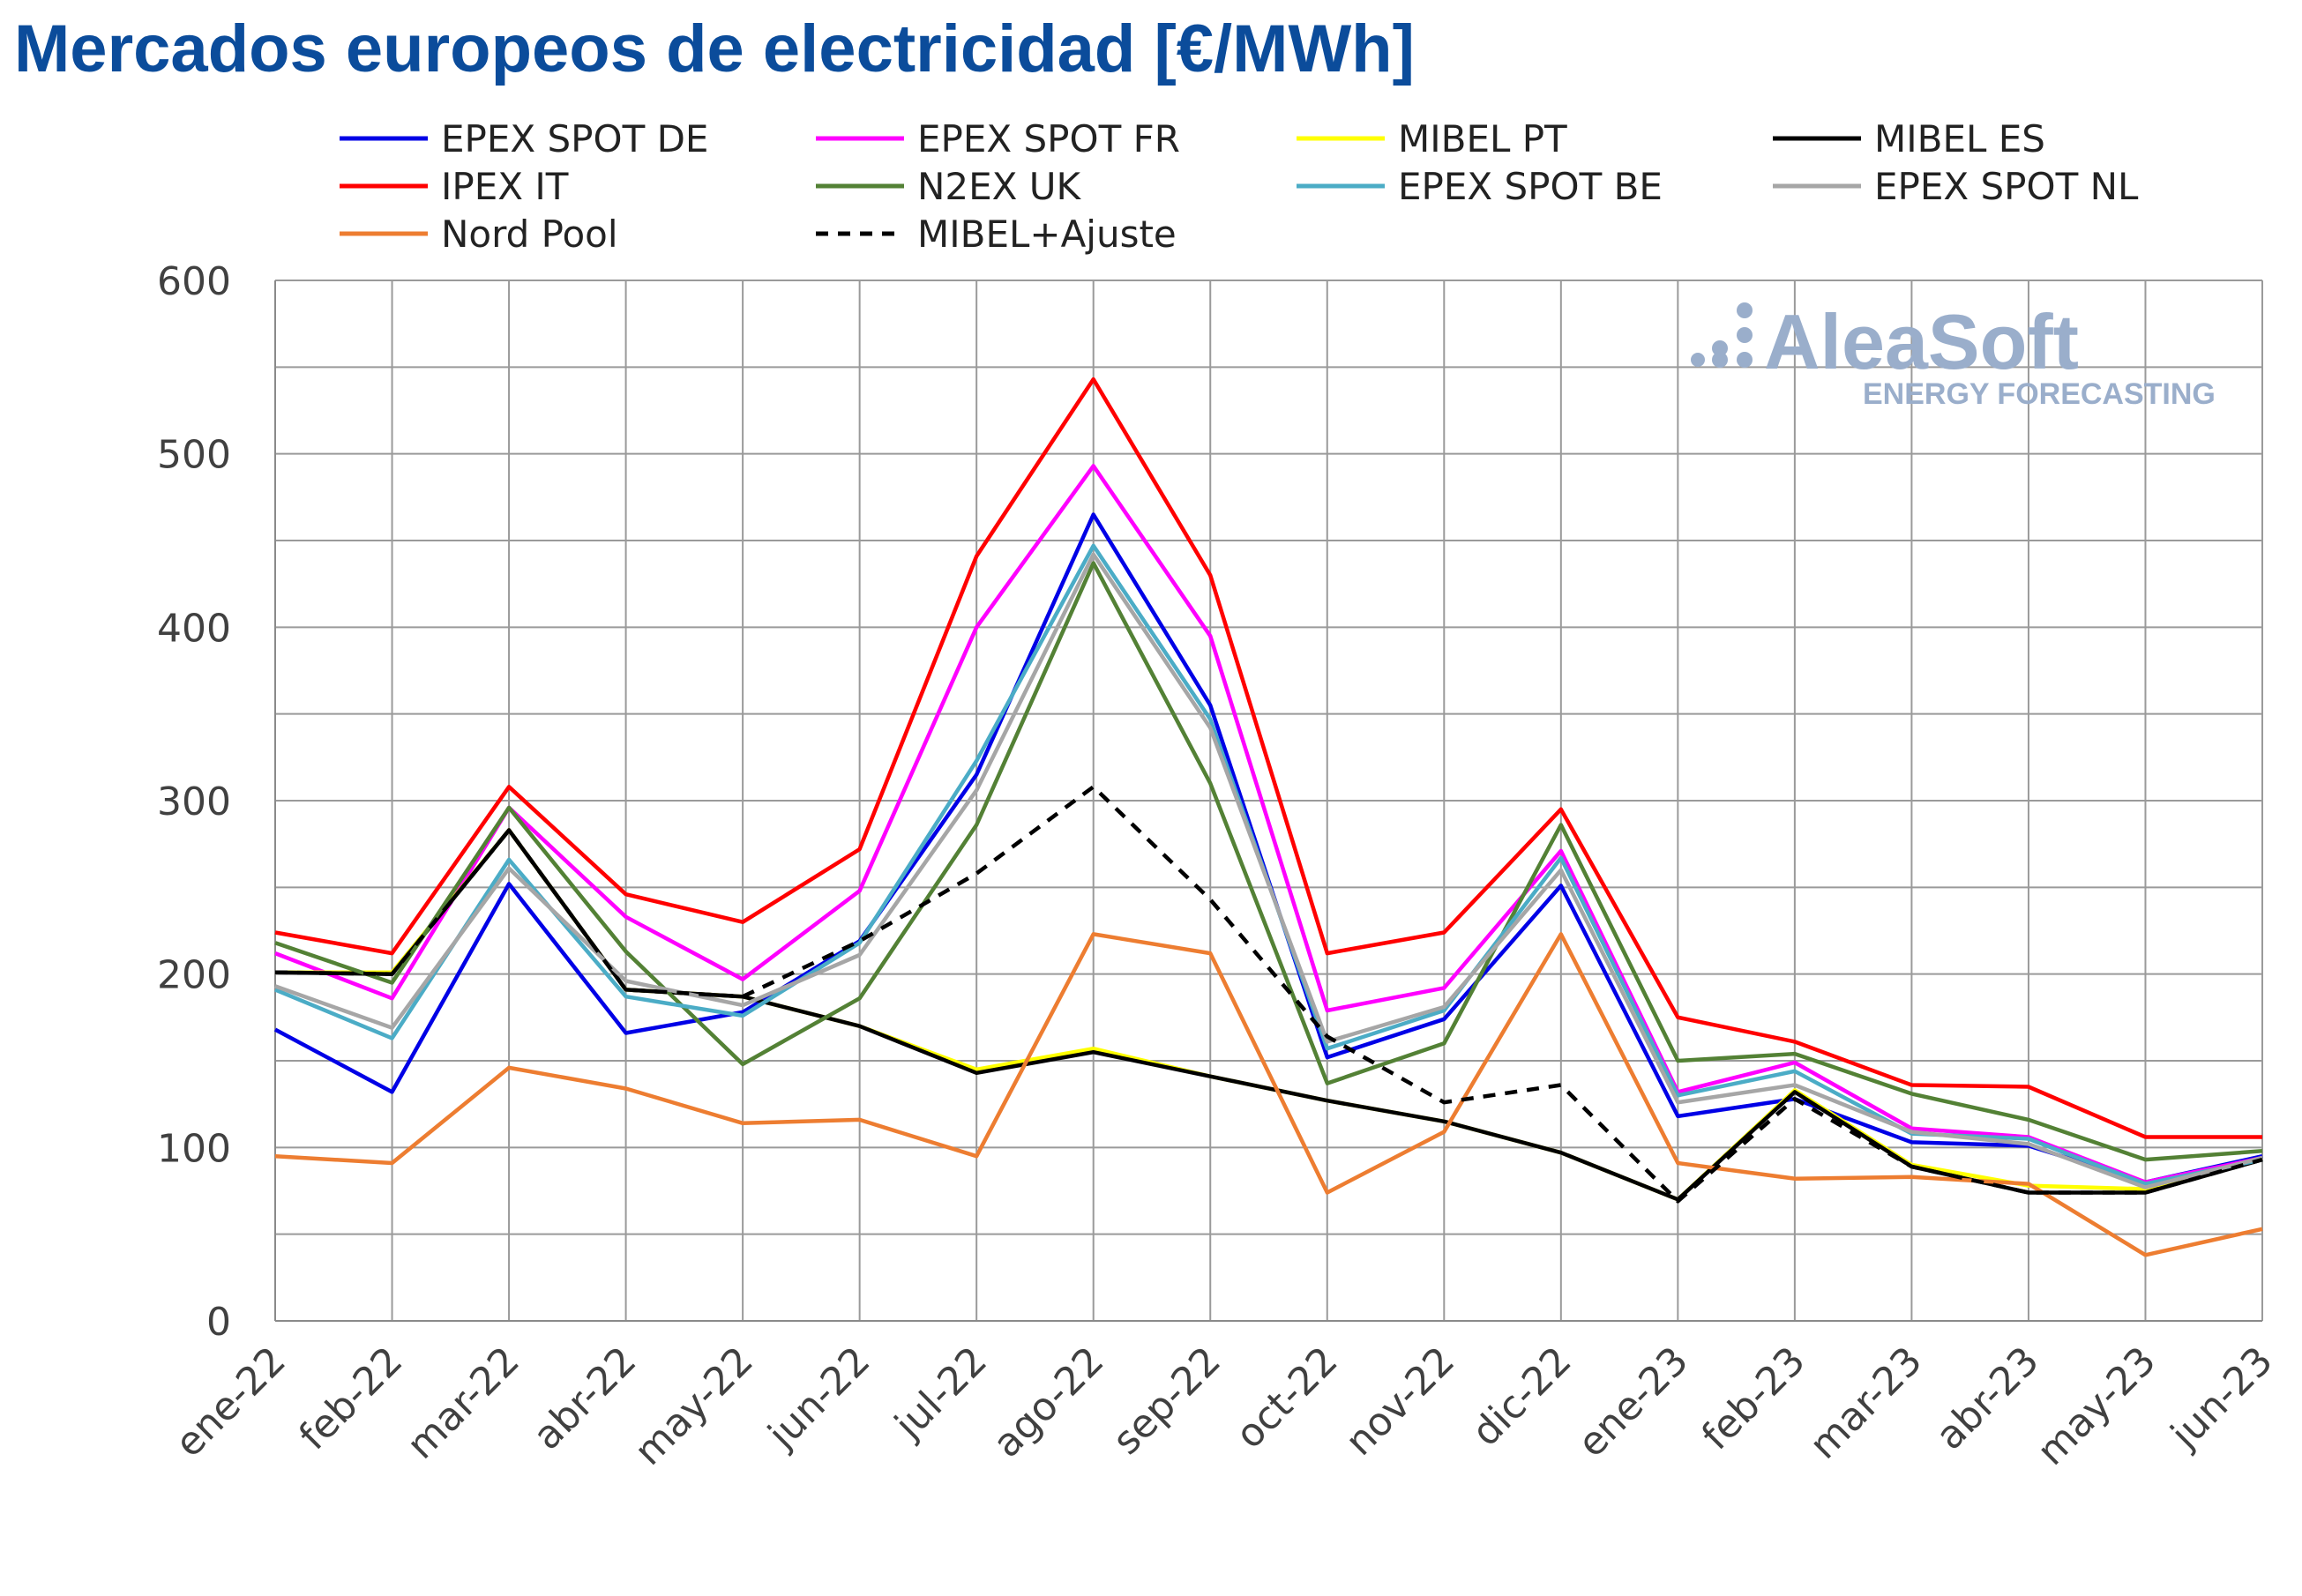 Image resolution: width=2302 pixels, height=1596 pixels. I want to click on x-tick-label: nov-22, so click(1400, 1402).